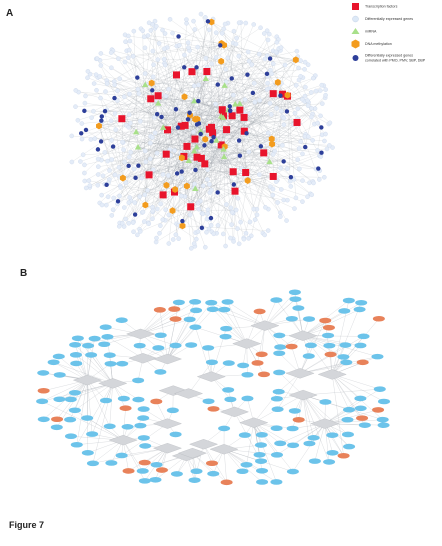 The height and width of the screenshot is (546, 442). I want to click on legend-label: Differentially expressed genes, so click(389, 19).